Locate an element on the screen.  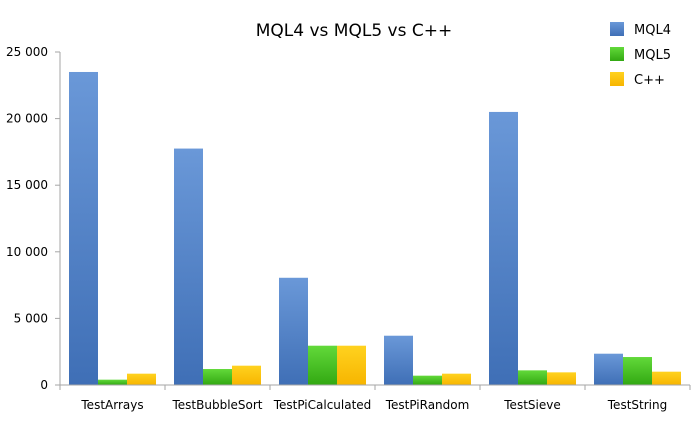
bar-c-testsieve is located at coordinates (561, 378).